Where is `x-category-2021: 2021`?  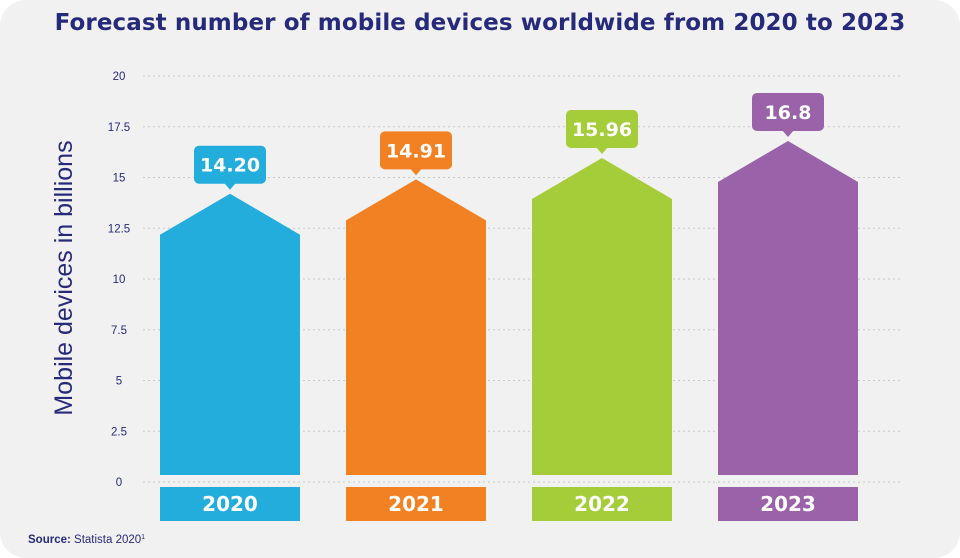
x-category-2021: 2021 is located at coordinates (416, 504).